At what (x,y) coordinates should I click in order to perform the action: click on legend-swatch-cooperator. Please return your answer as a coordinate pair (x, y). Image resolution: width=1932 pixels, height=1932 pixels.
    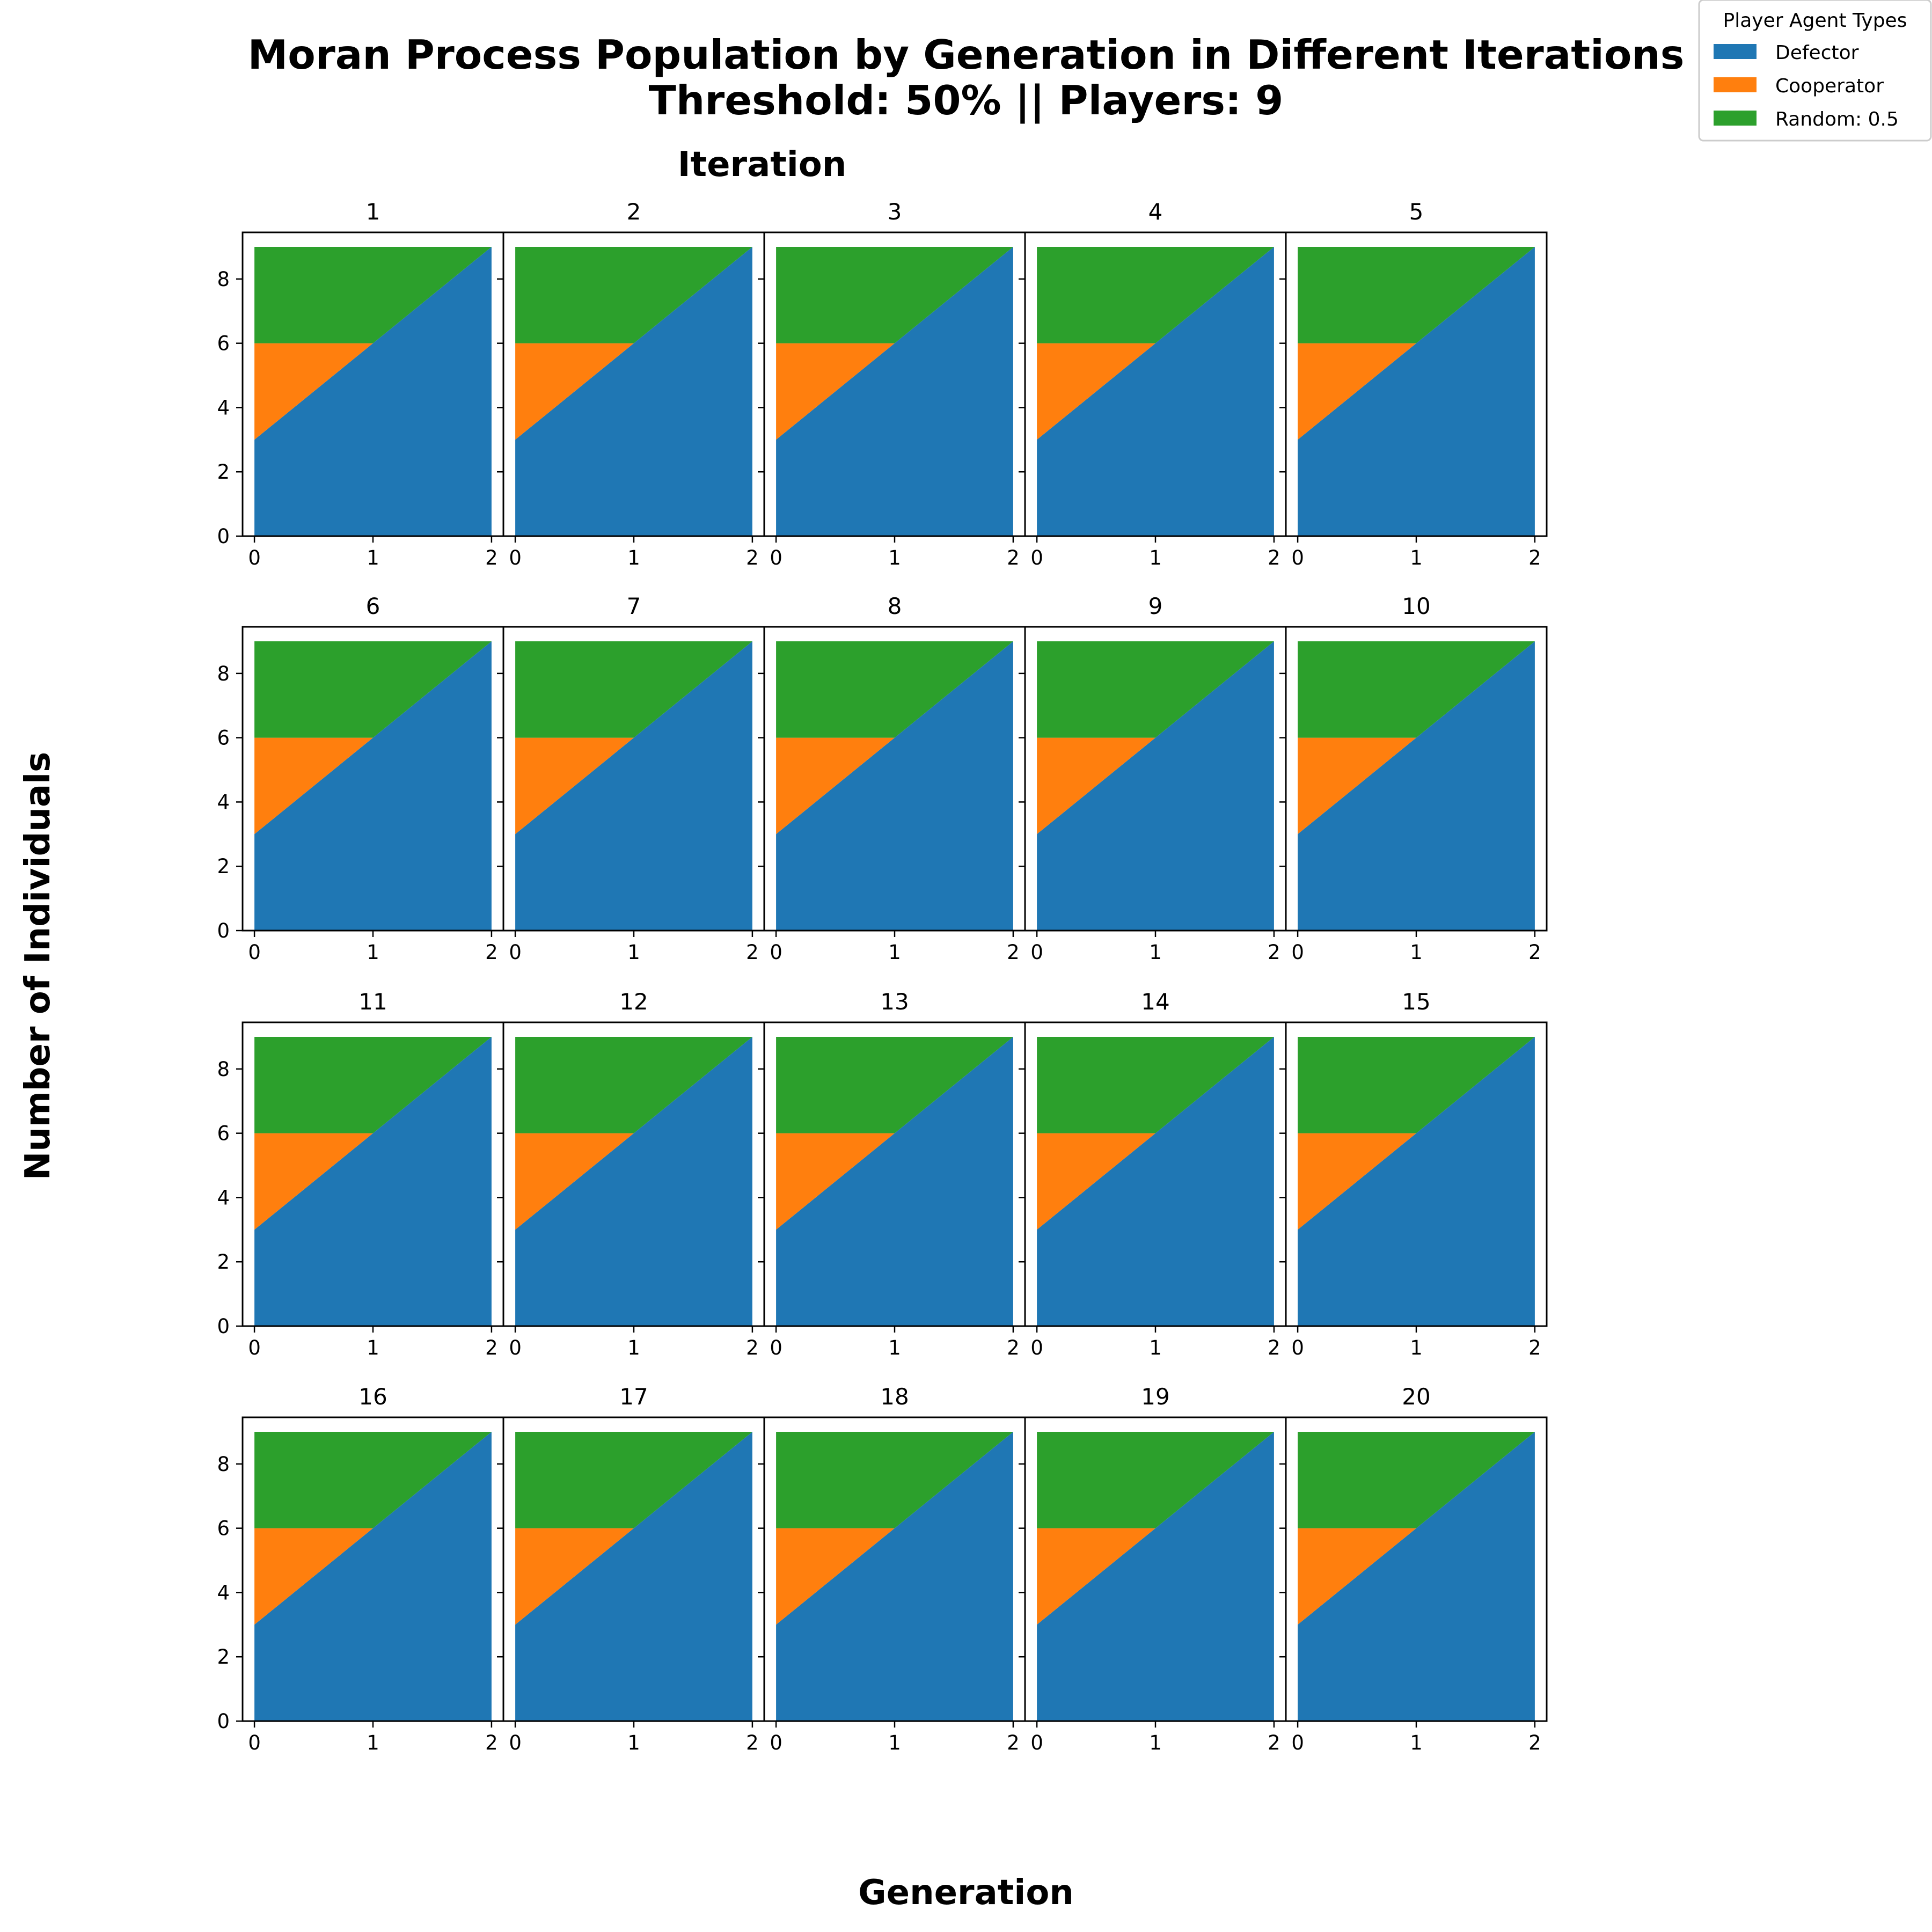
    Looking at the image, I should click on (1735, 84).